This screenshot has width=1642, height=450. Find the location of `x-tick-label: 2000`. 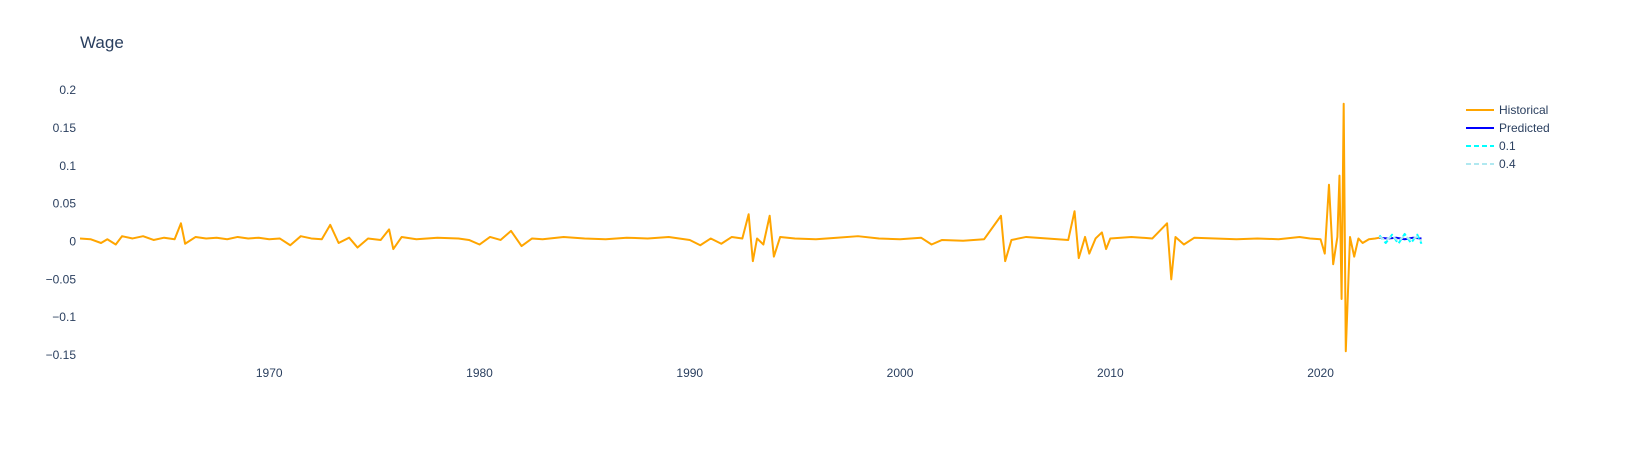

x-tick-label: 2000 is located at coordinates (900, 373).